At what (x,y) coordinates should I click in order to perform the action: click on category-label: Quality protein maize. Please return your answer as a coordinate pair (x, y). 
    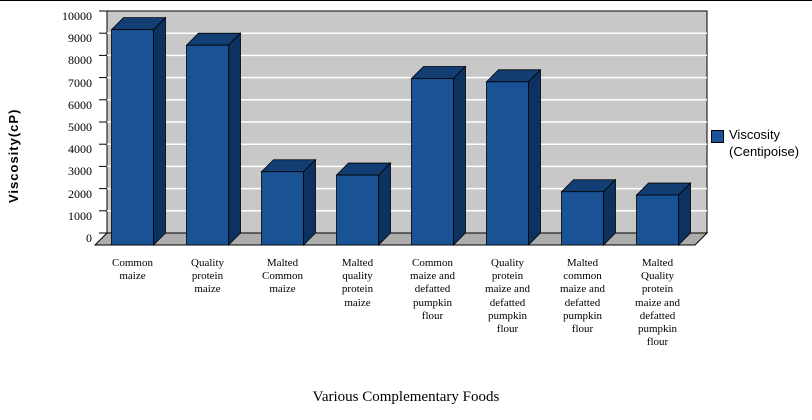
    Looking at the image, I should click on (207, 276).